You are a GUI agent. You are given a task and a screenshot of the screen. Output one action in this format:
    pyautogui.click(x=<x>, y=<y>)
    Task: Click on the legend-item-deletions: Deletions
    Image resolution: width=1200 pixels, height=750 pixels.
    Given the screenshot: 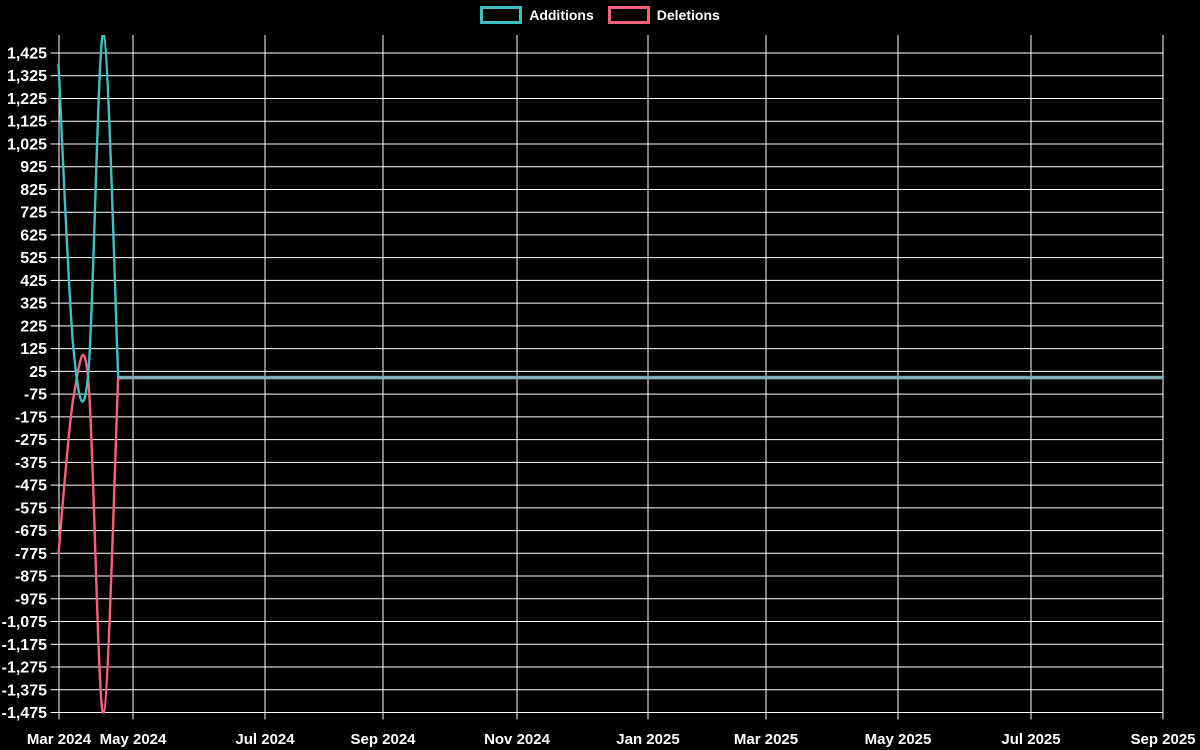 What is the action you would take?
    pyautogui.click(x=663, y=15)
    